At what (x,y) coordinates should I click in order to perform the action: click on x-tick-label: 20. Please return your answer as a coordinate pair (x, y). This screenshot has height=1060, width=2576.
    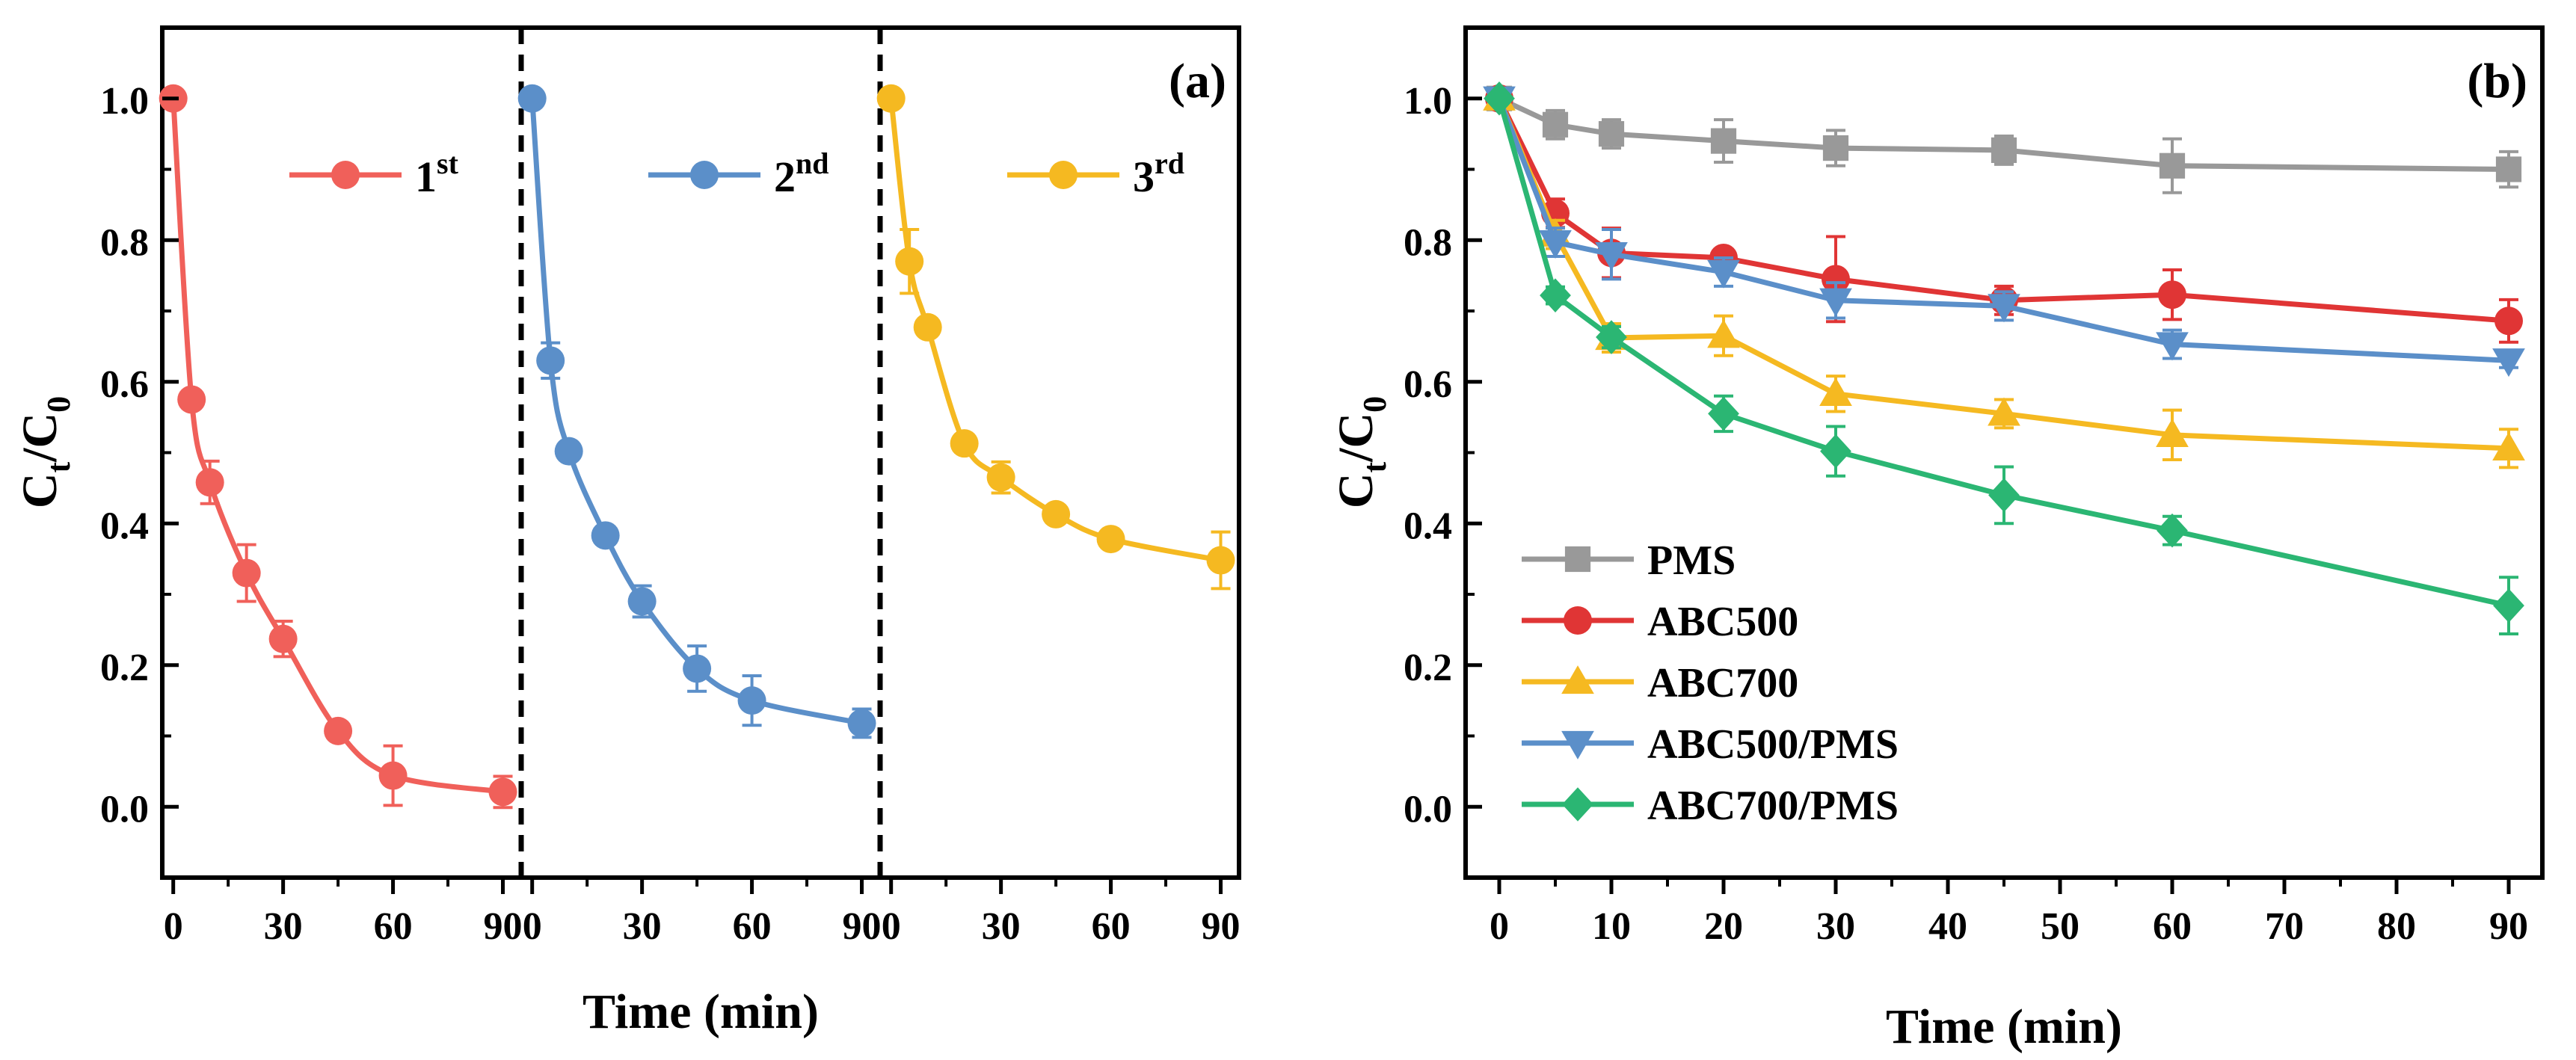
    Looking at the image, I should click on (1723, 926).